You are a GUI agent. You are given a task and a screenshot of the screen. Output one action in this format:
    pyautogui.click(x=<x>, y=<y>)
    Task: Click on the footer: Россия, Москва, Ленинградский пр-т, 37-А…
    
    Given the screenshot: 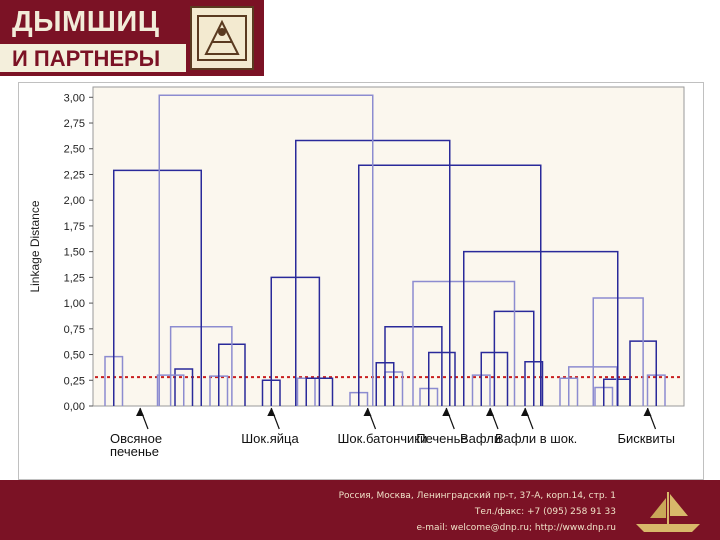 What is the action you would take?
    pyautogui.click(x=360, y=510)
    